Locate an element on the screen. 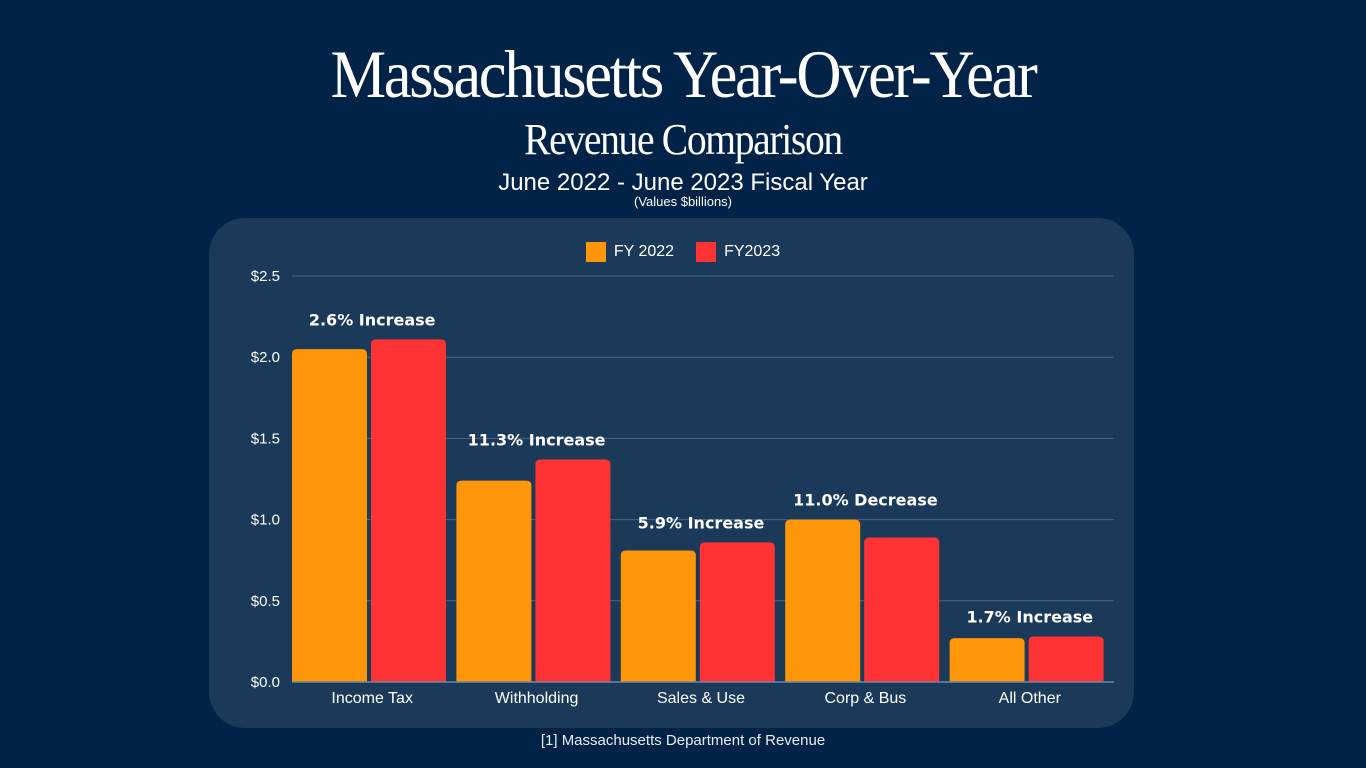 Image resolution: width=1366 pixels, height=768 pixels. change-annotation: 5.9% Increase is located at coordinates (701, 522).